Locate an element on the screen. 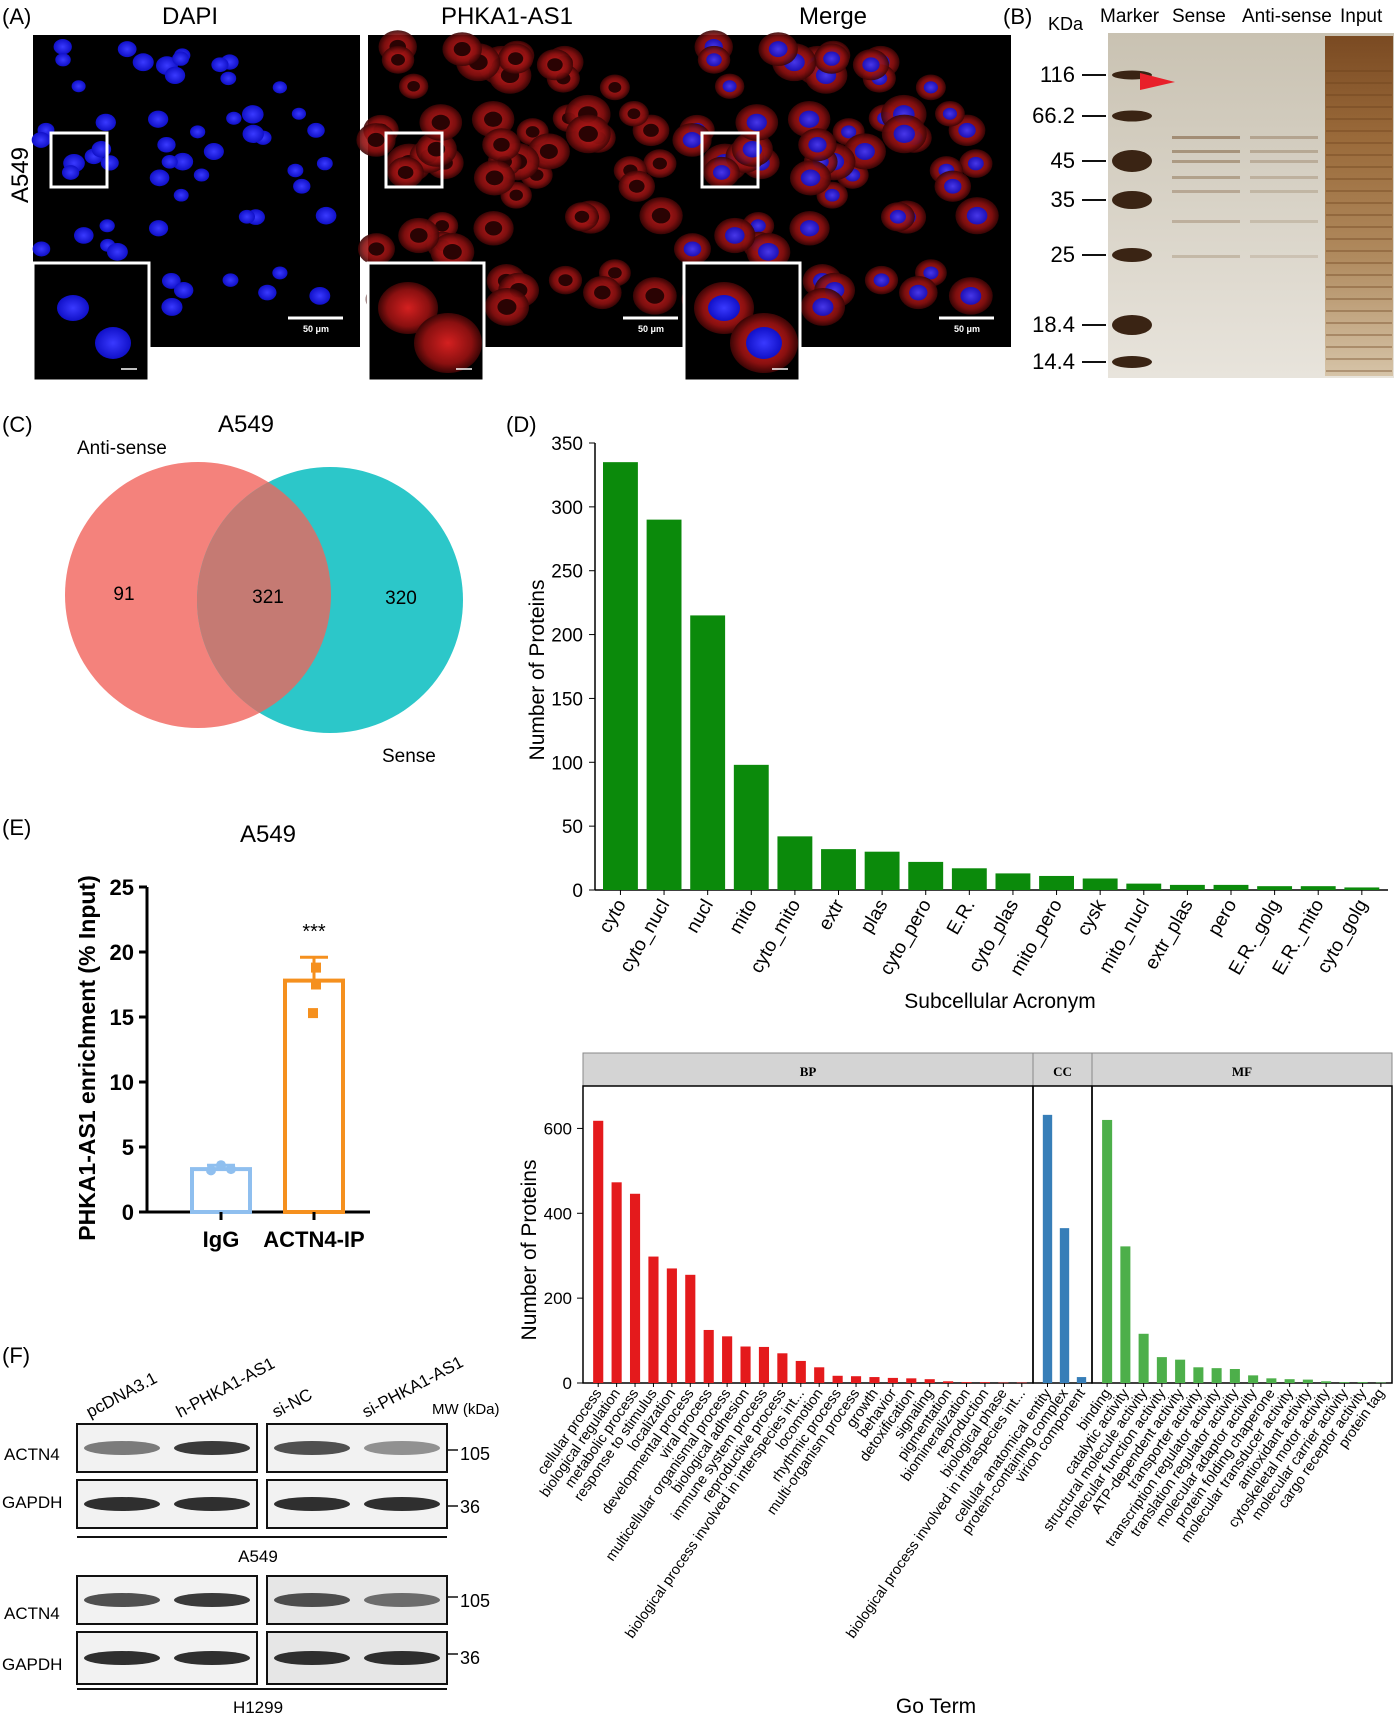 This screenshot has width=1400, height=1719. chart-d-y-tick-label: 200 is located at coordinates (567, 636).